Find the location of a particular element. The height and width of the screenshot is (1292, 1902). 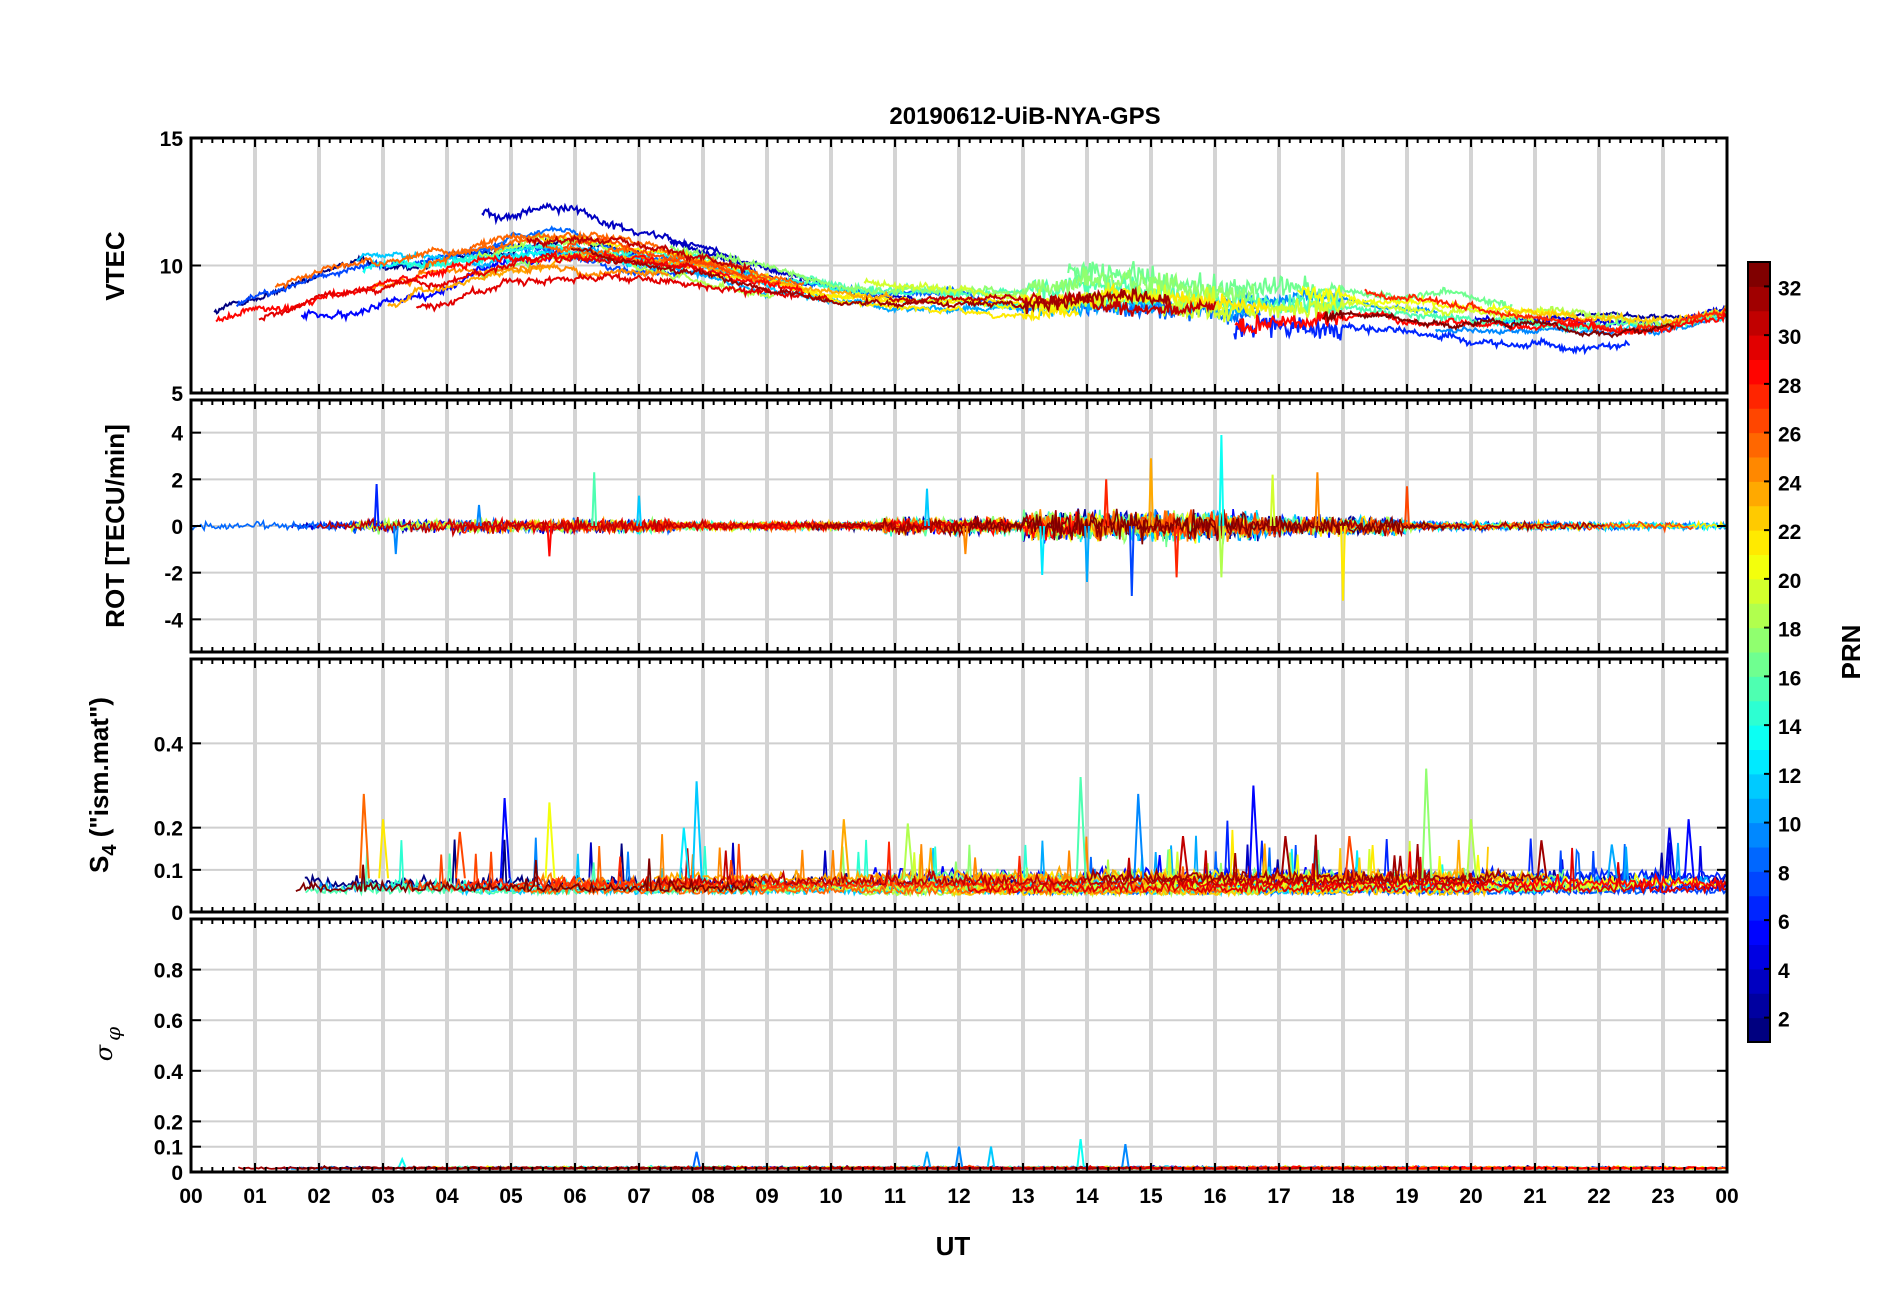

y-tick-label: 0.6 is located at coordinates (168, 1021).